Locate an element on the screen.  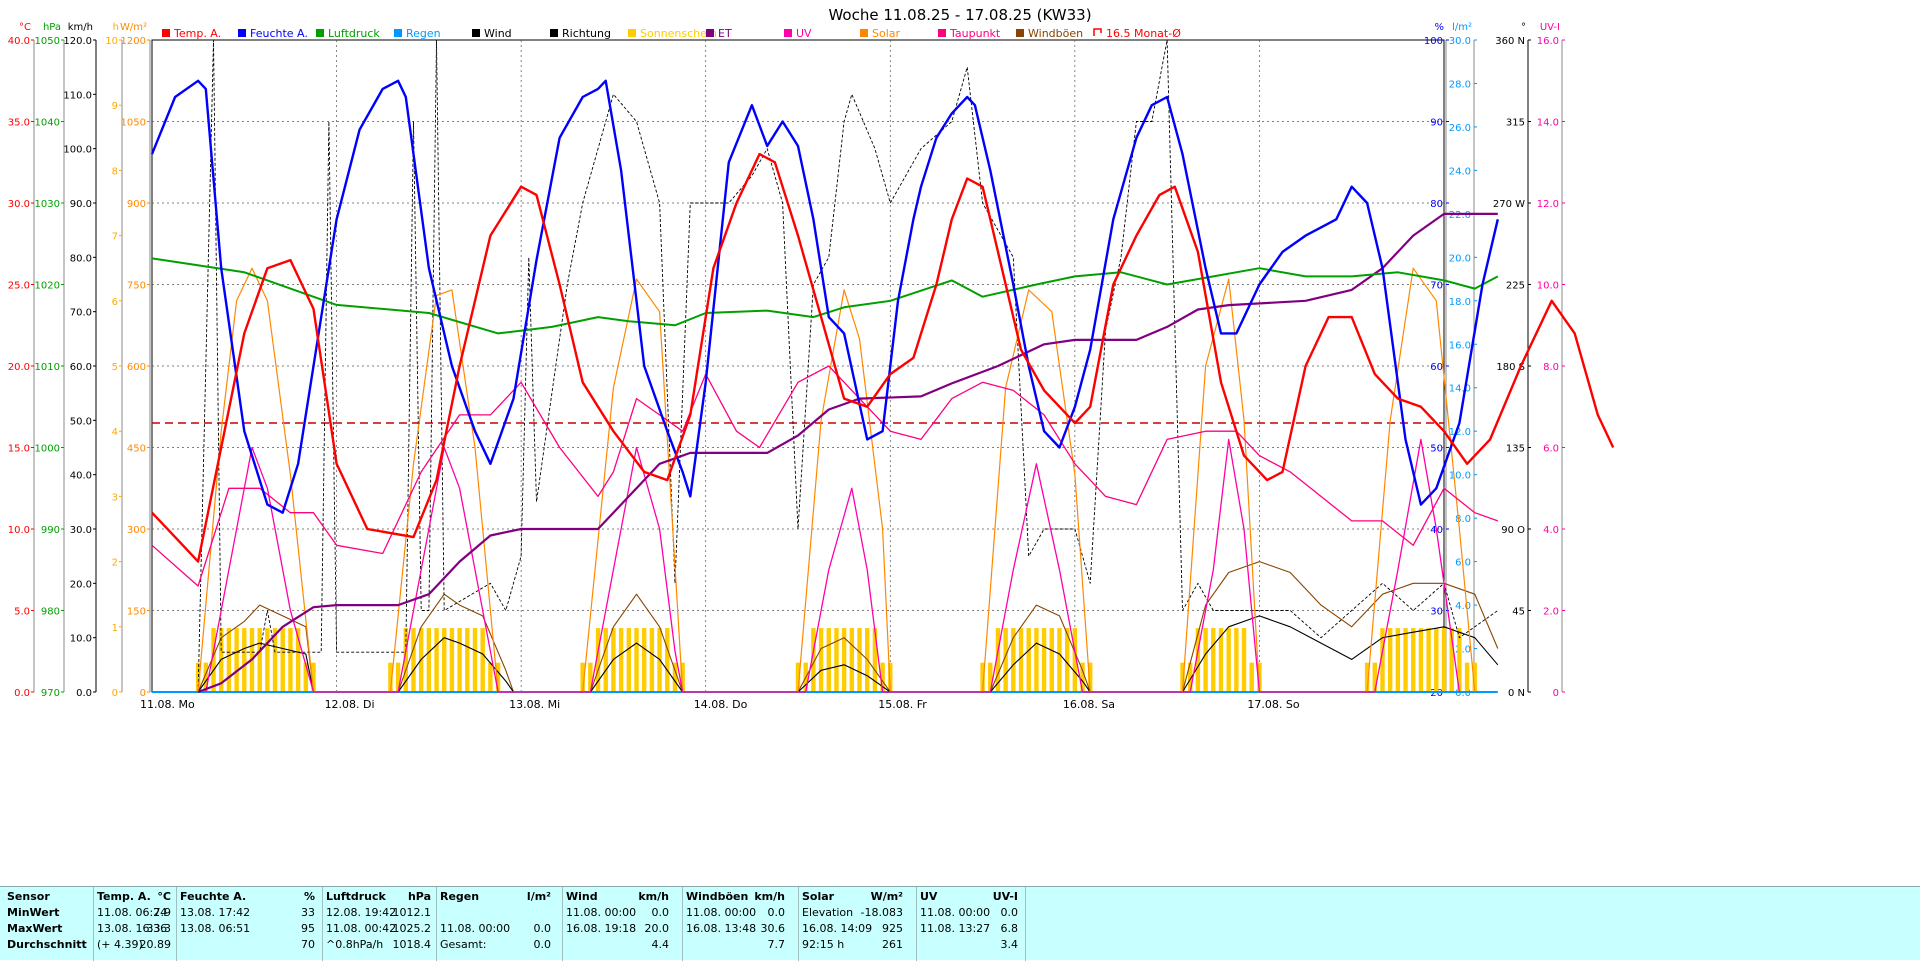
right-axis-tick-label: 270 W is located at coordinates (1509, 204).